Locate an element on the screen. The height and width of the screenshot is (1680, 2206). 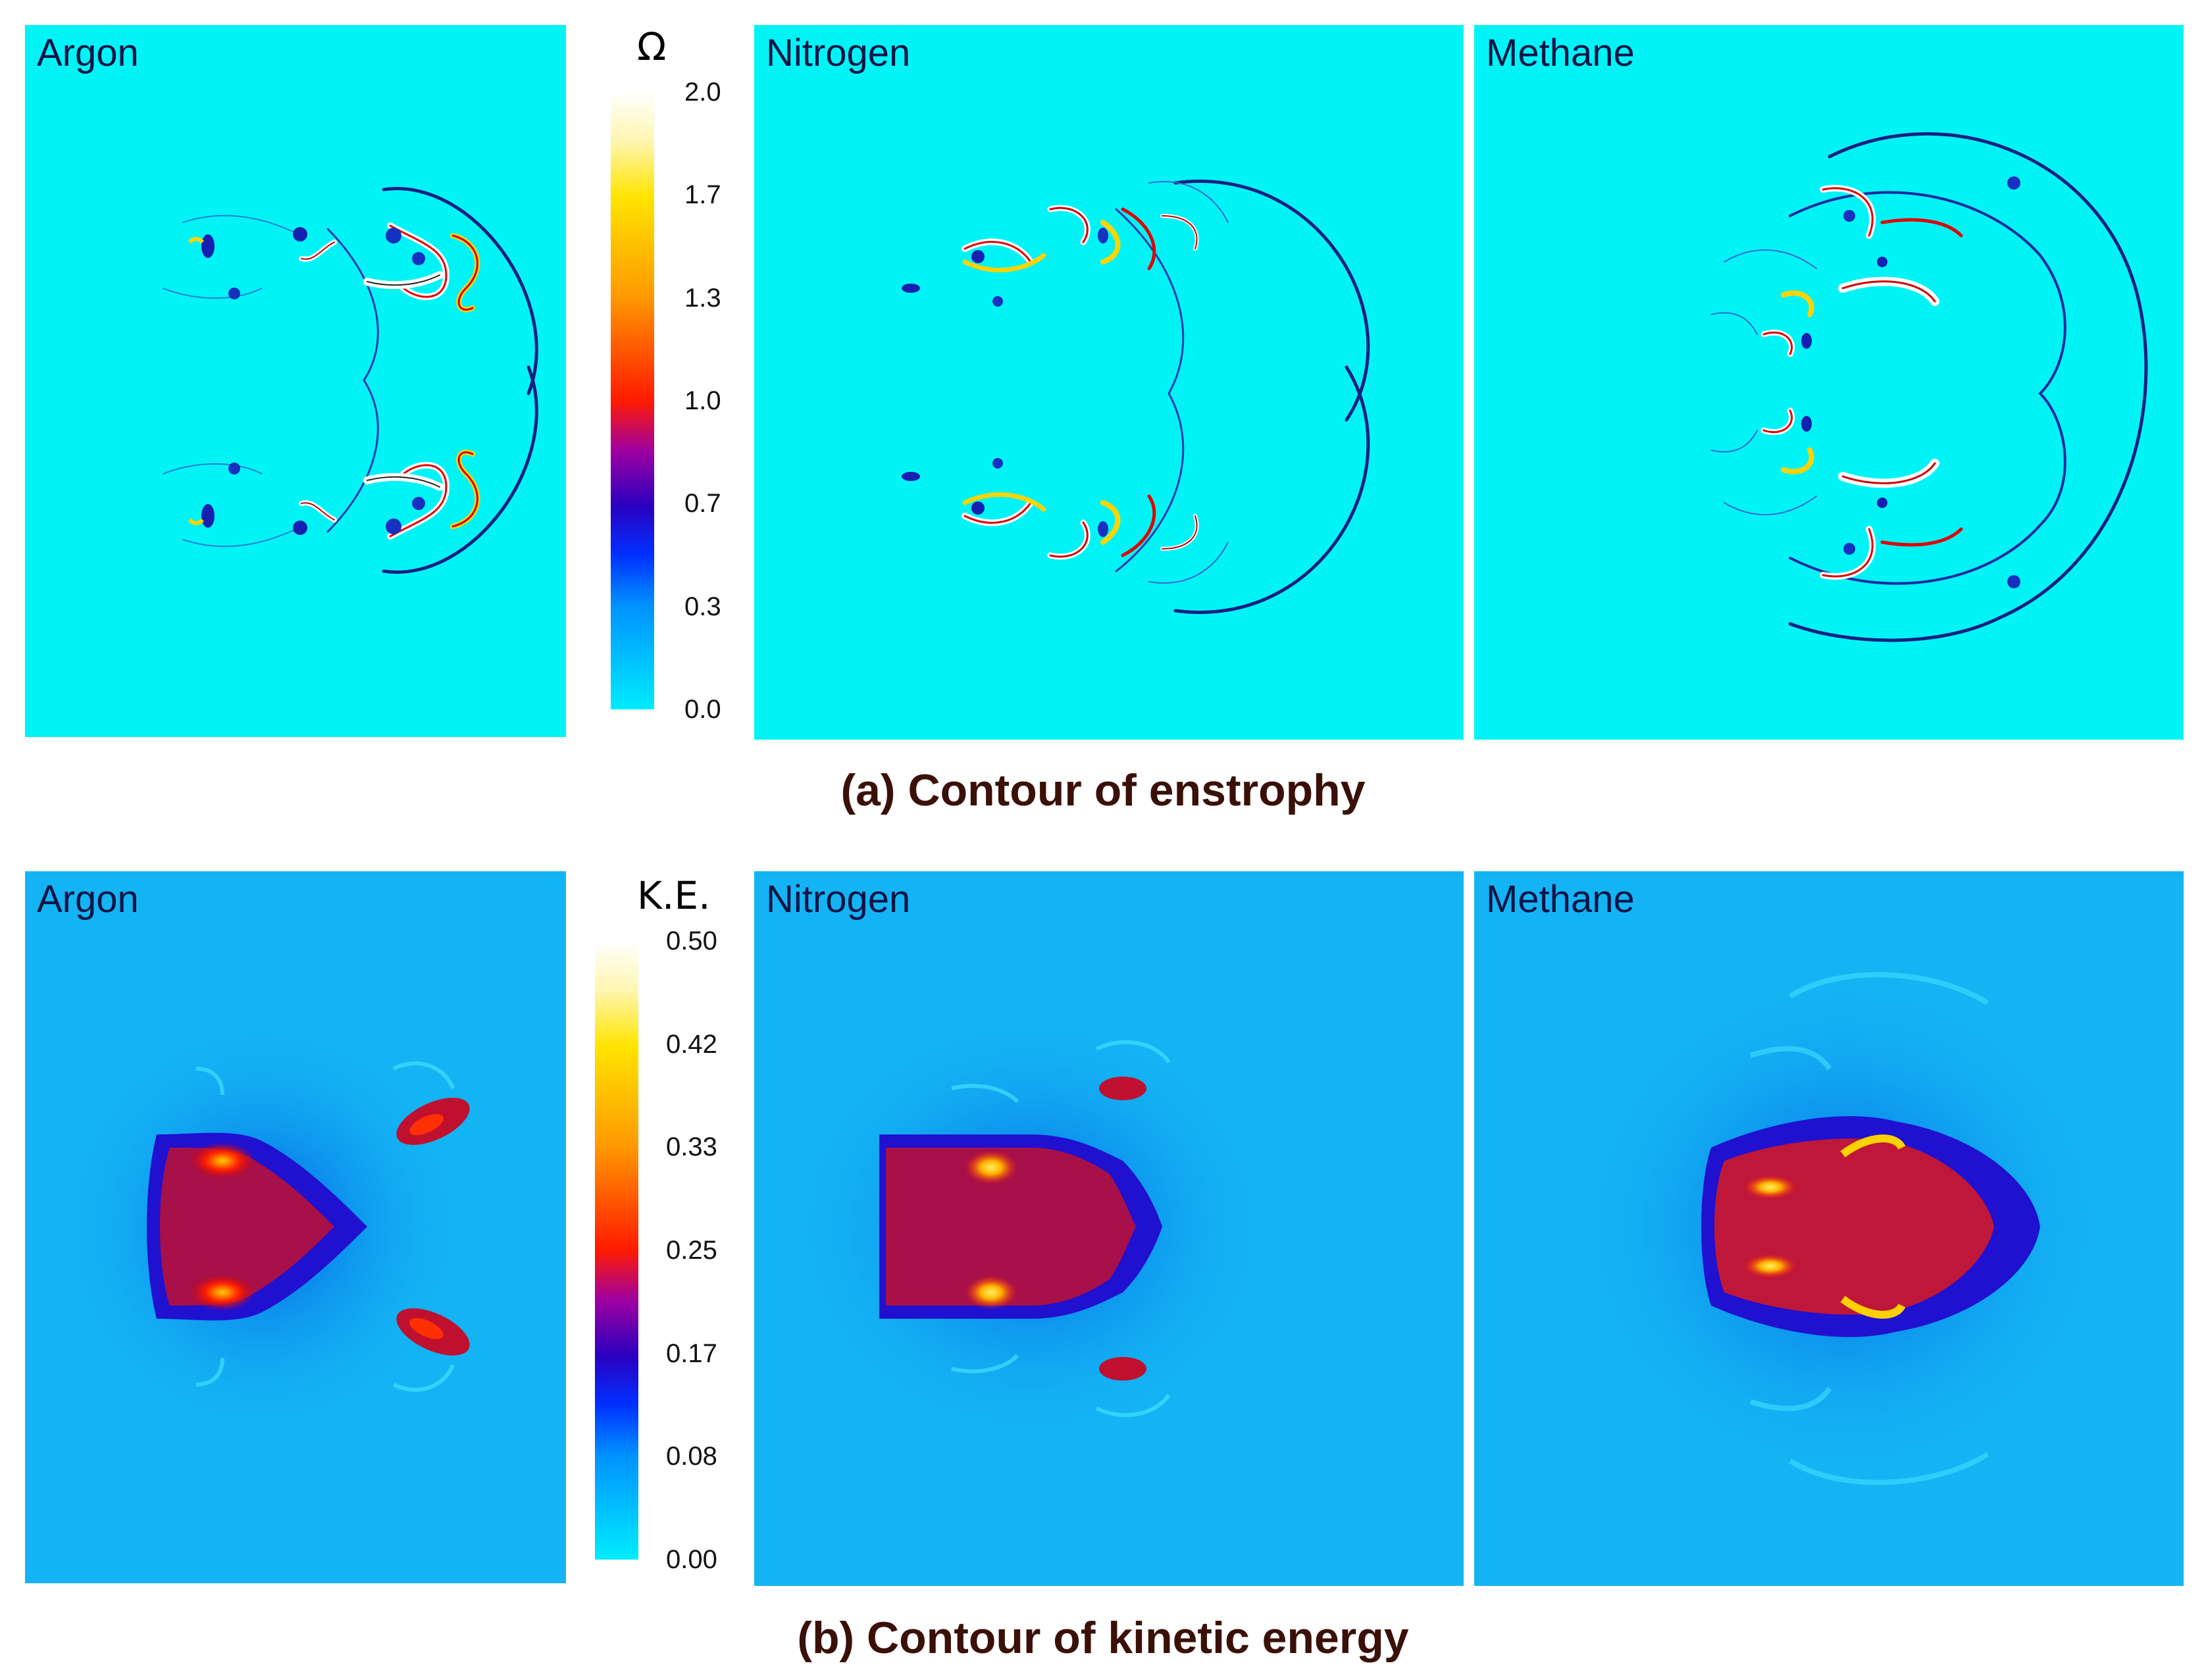
colorbar-enstrophy is located at coordinates (632, 400).